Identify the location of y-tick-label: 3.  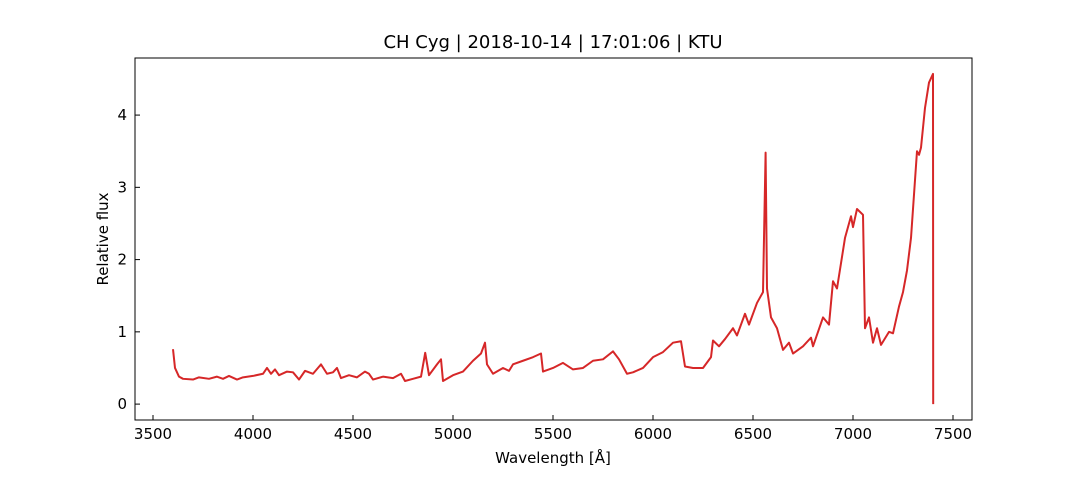
(122, 187).